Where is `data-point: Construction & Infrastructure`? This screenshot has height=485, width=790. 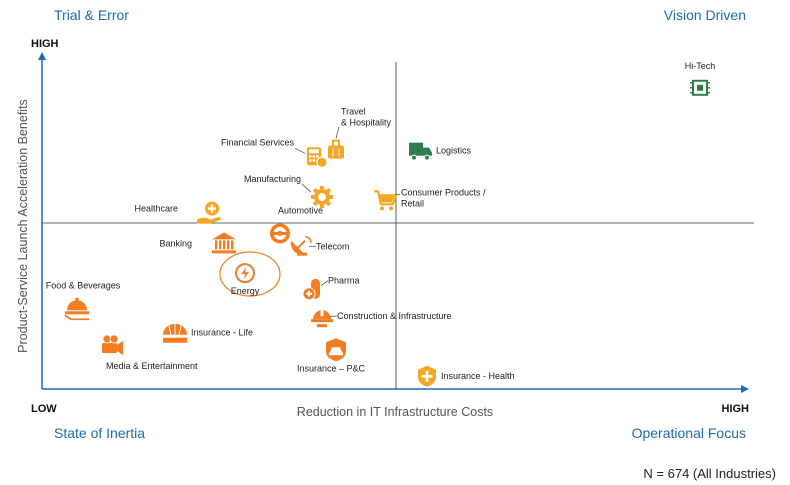 data-point: Construction & Infrastructure is located at coordinates (381, 318).